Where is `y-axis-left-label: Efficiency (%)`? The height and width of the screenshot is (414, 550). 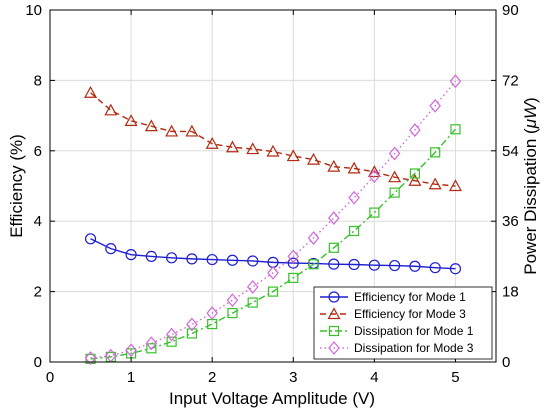 y-axis-left-label: Efficiency (%) is located at coordinates (16, 186).